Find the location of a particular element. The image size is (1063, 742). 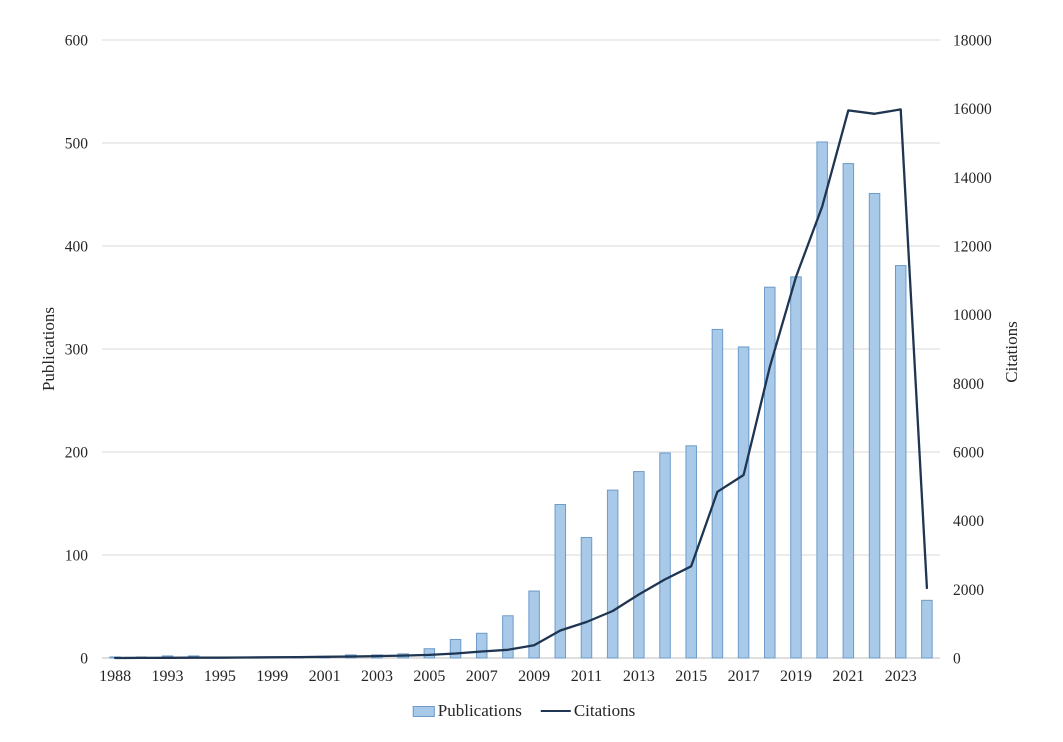

x-axis-tick-label: 2021 is located at coordinates (848, 676).